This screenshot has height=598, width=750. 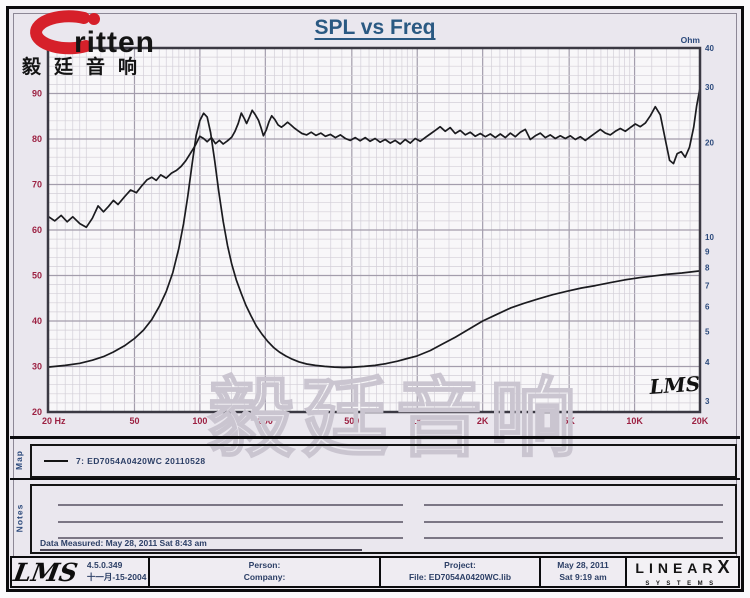 I want to click on footer-cell-person-company: Person: Company:, so click(x=264, y=572).